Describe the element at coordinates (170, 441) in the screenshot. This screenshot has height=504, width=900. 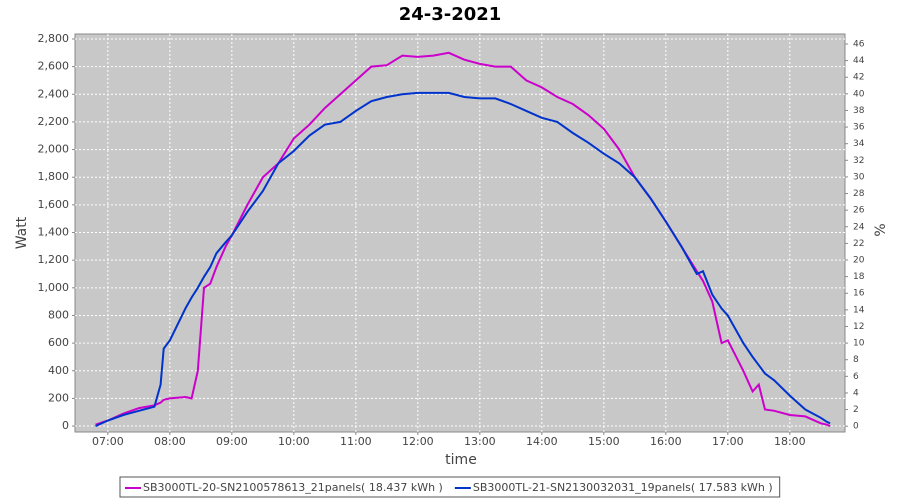
I see `x-tick-label: 08:00` at that location.